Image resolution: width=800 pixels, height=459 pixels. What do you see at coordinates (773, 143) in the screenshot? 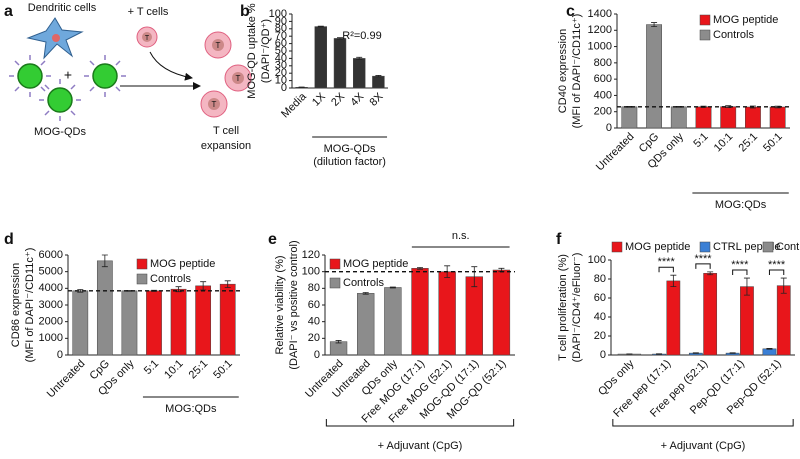
I see `x-tick-label: 50:1` at bounding box center [773, 143].